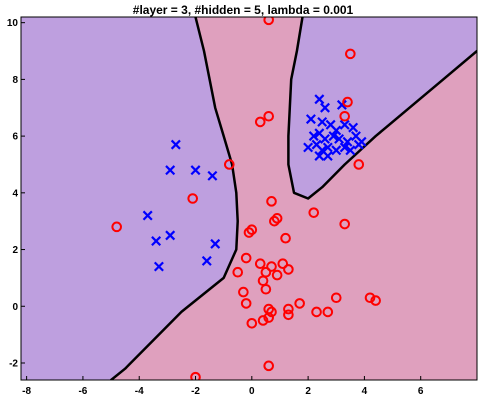  Describe the element at coordinates (15, 137) in the screenshot. I see `y-tick-label: 6` at that location.